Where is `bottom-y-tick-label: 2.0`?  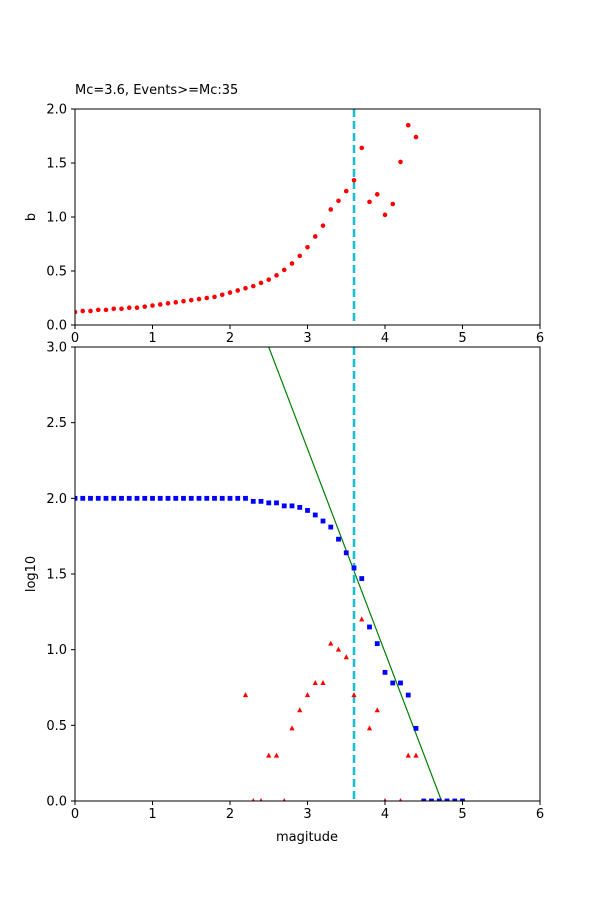 bottom-y-tick-label: 2.0 is located at coordinates (56, 499).